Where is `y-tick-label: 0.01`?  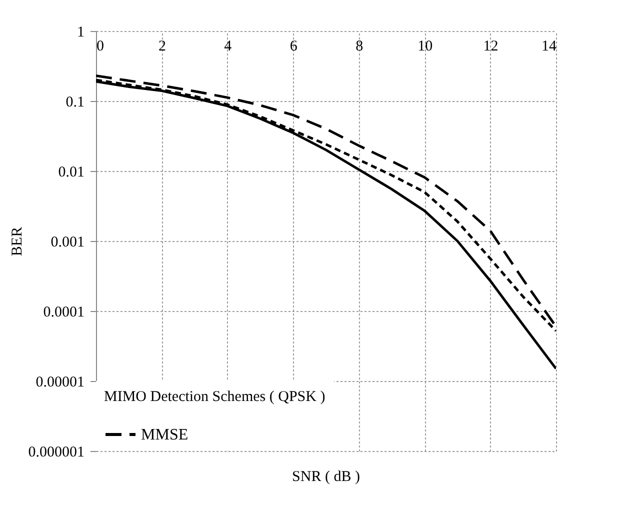 y-tick-label: 0.01 is located at coordinates (71, 172).